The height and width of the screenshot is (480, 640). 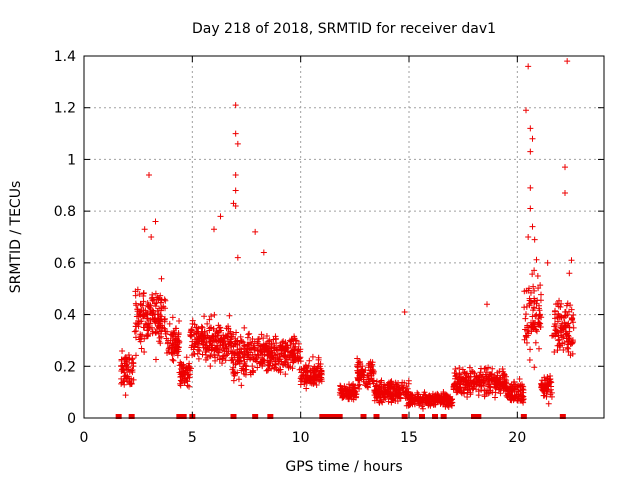 I want to click on x-tick-label: 0, so click(x=84, y=438).